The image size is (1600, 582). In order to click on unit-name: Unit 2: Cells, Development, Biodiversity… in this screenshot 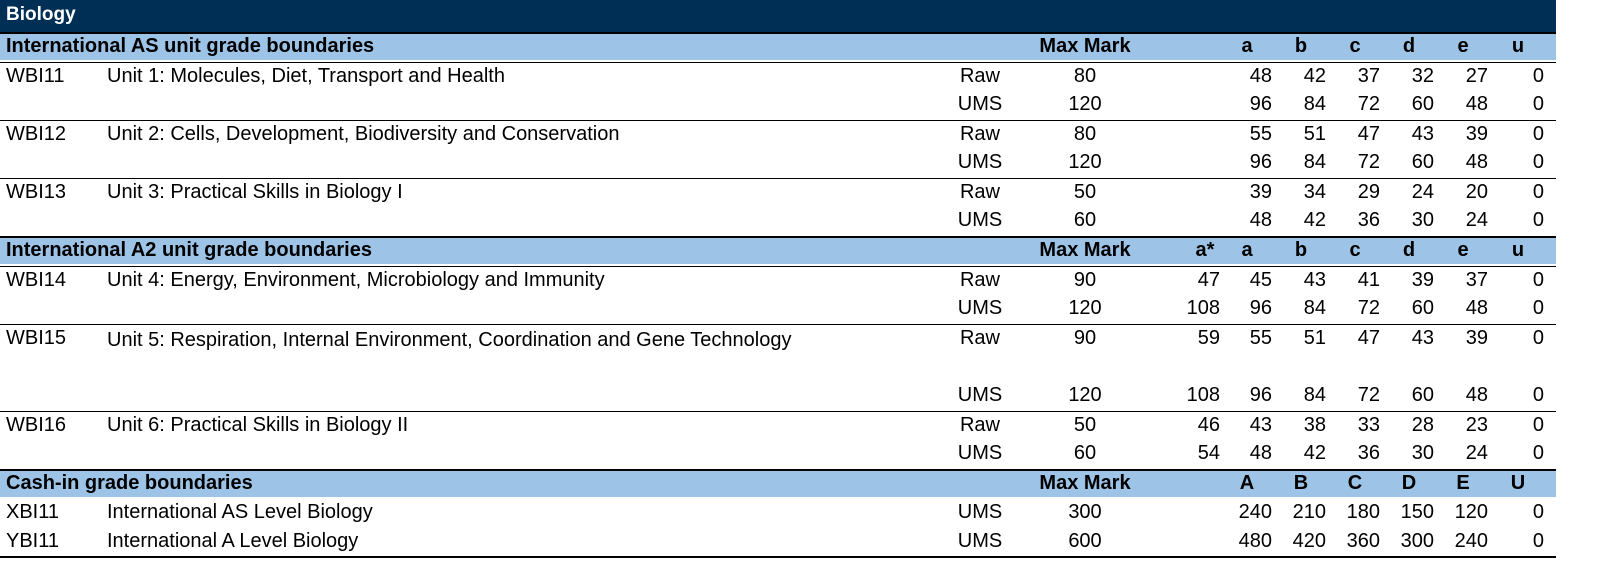, I will do `click(363, 134)`.